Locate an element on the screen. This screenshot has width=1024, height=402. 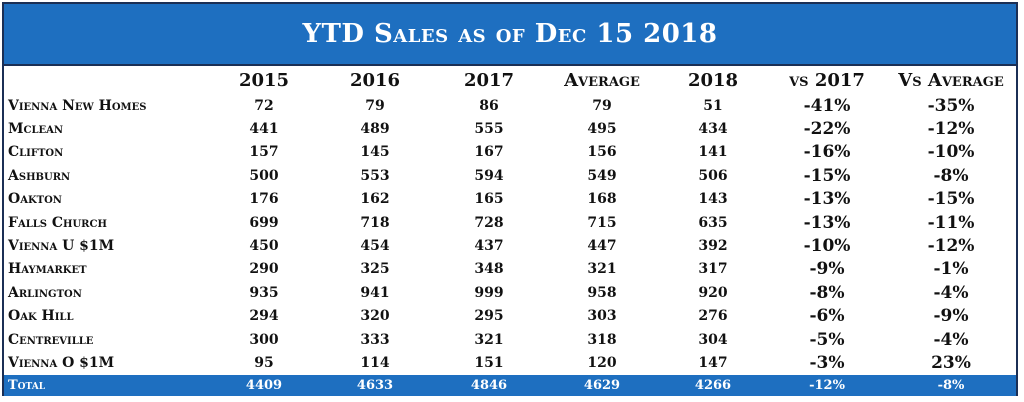
cell-2016: 79 is located at coordinates (375, 105).